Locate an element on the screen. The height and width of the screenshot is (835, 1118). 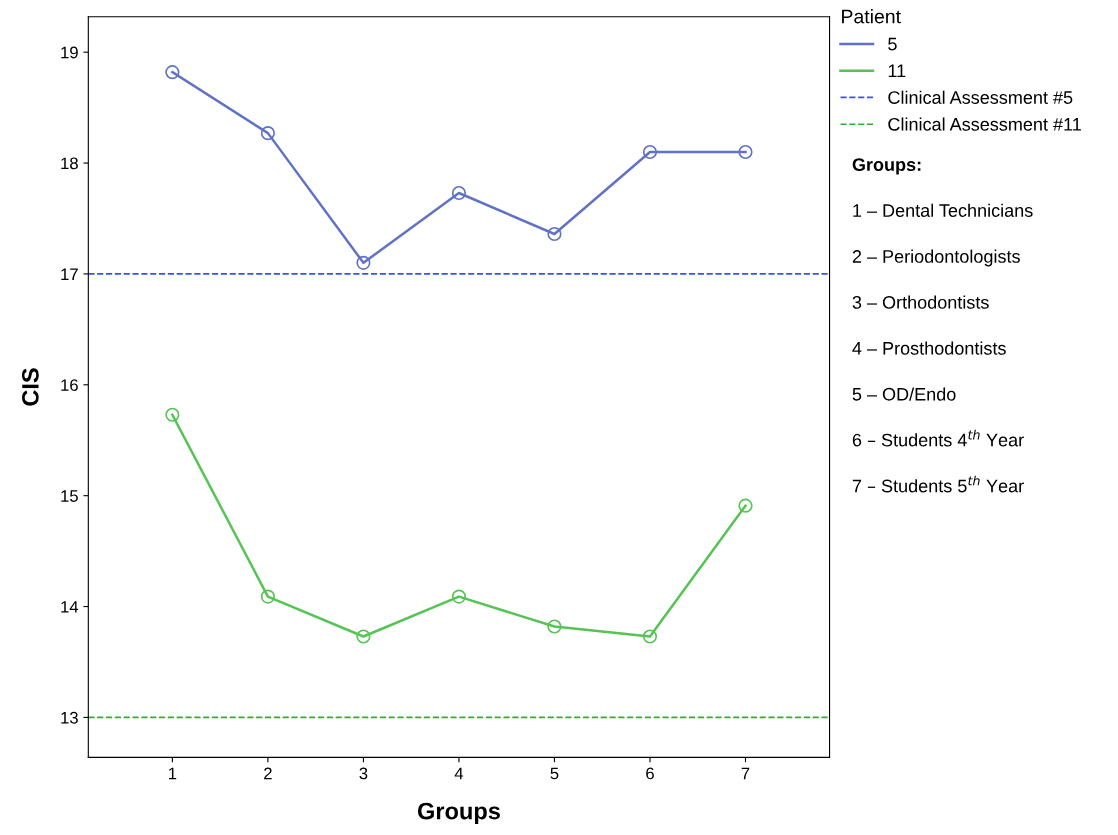
x-axis-title: Groups is located at coordinates (458, 813).